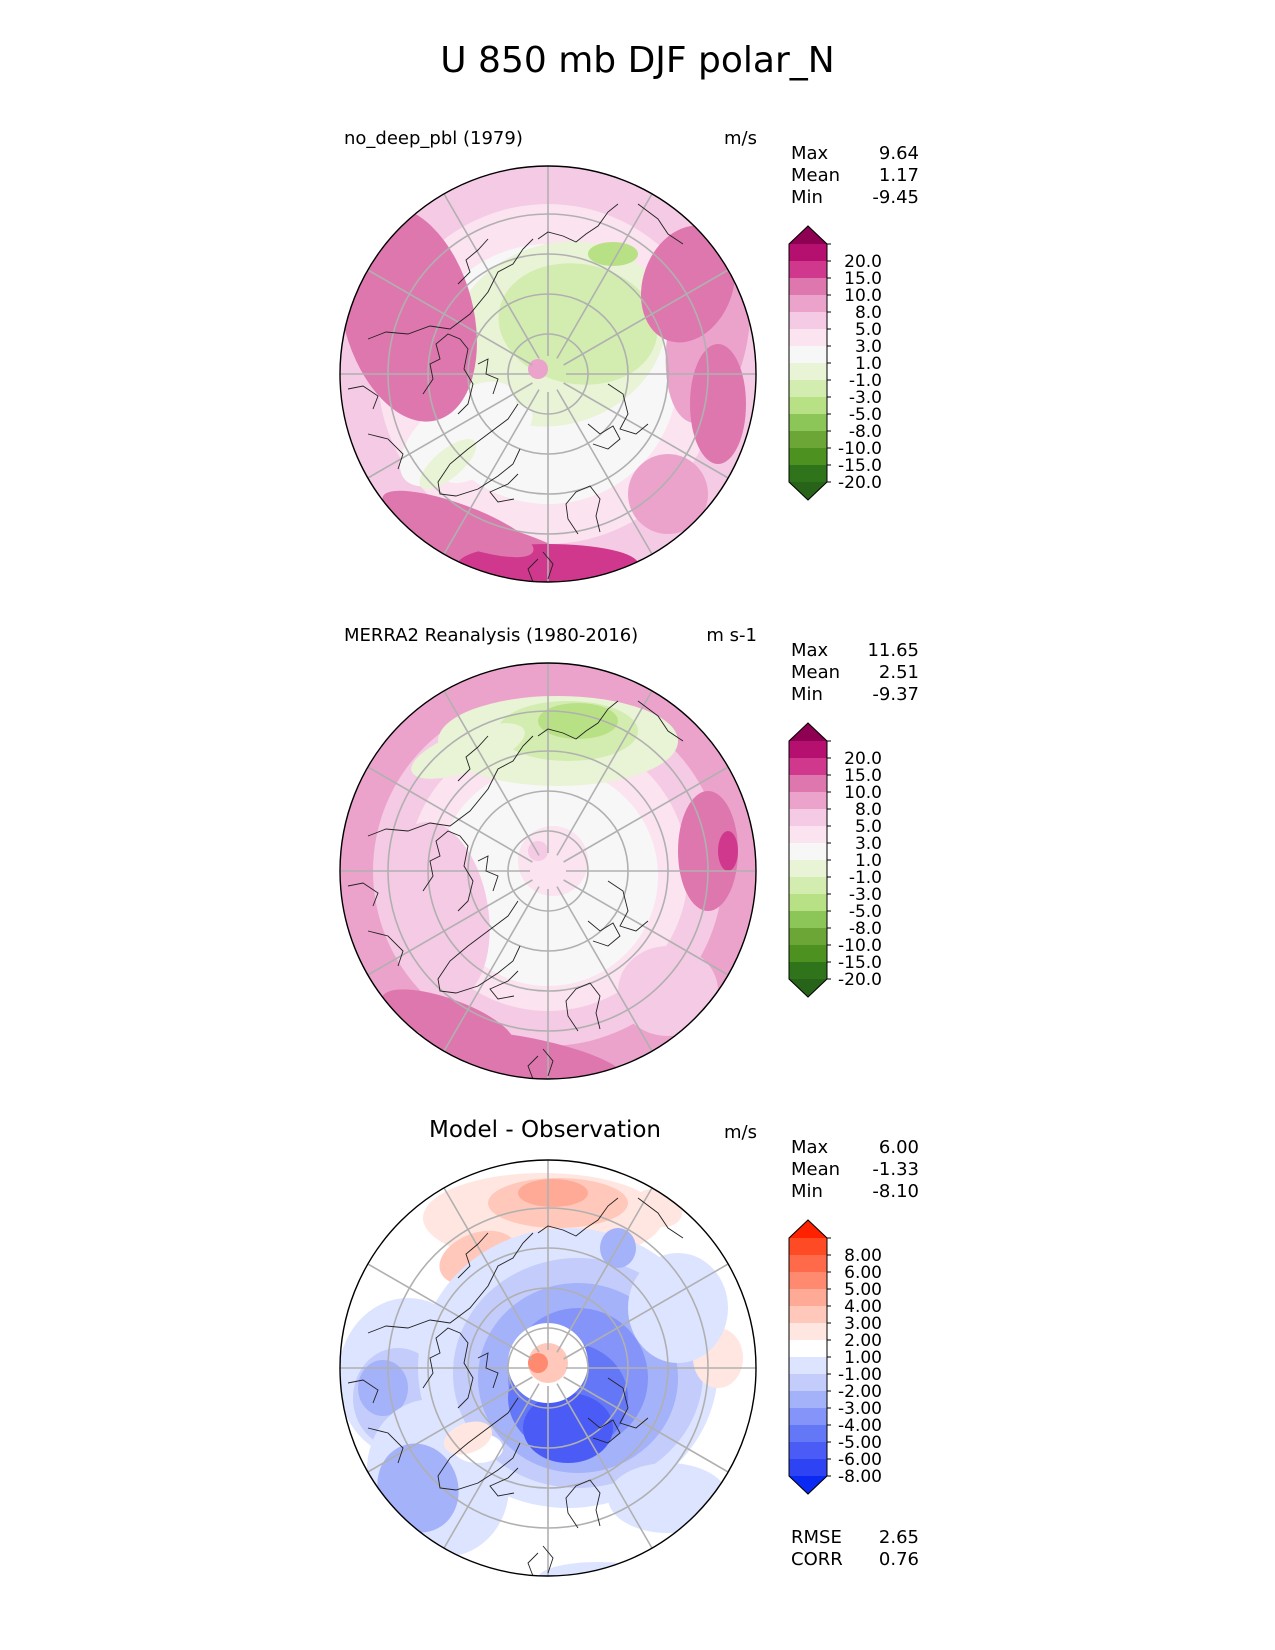  What do you see at coordinates (816, 672) in the screenshot?
I see `stat-mean-label: Mean` at bounding box center [816, 672].